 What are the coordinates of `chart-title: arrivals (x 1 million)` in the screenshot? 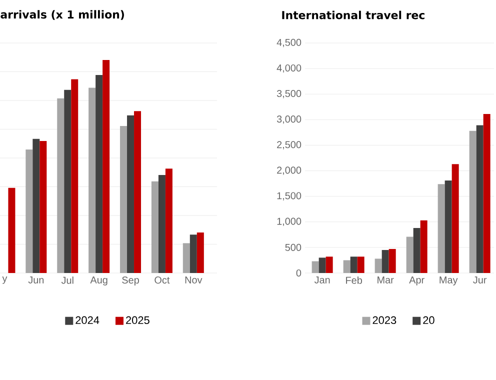 It's located at (62, 15).